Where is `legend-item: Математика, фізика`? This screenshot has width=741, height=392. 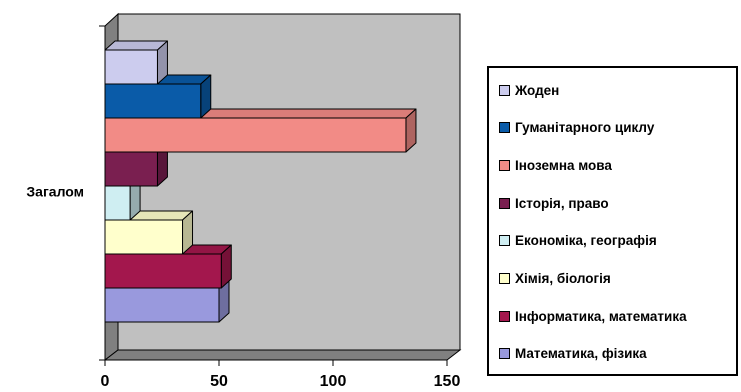 legend-item: Математика, фізика is located at coordinates (573, 354).